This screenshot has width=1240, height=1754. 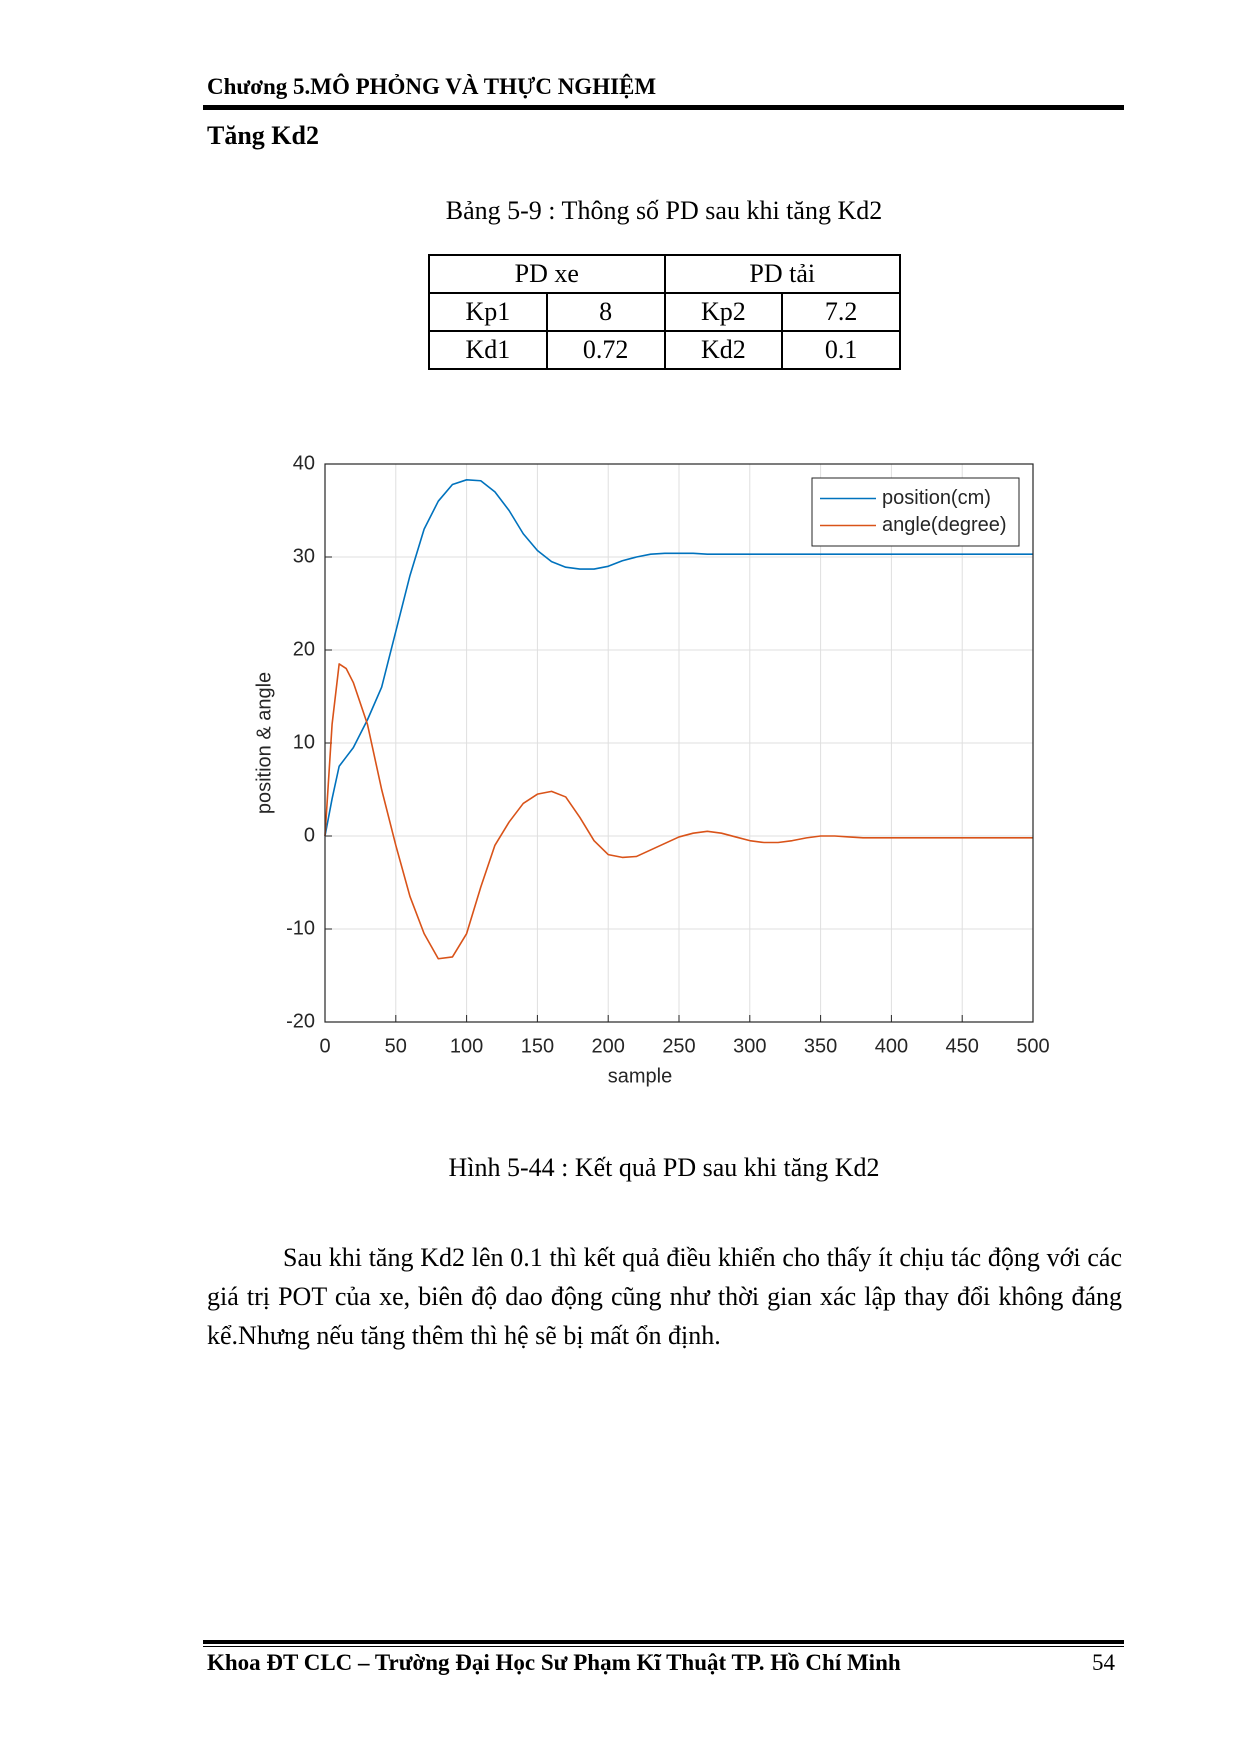 What do you see at coordinates (749, 1046) in the screenshot?
I see `x-tick-label: 300` at bounding box center [749, 1046].